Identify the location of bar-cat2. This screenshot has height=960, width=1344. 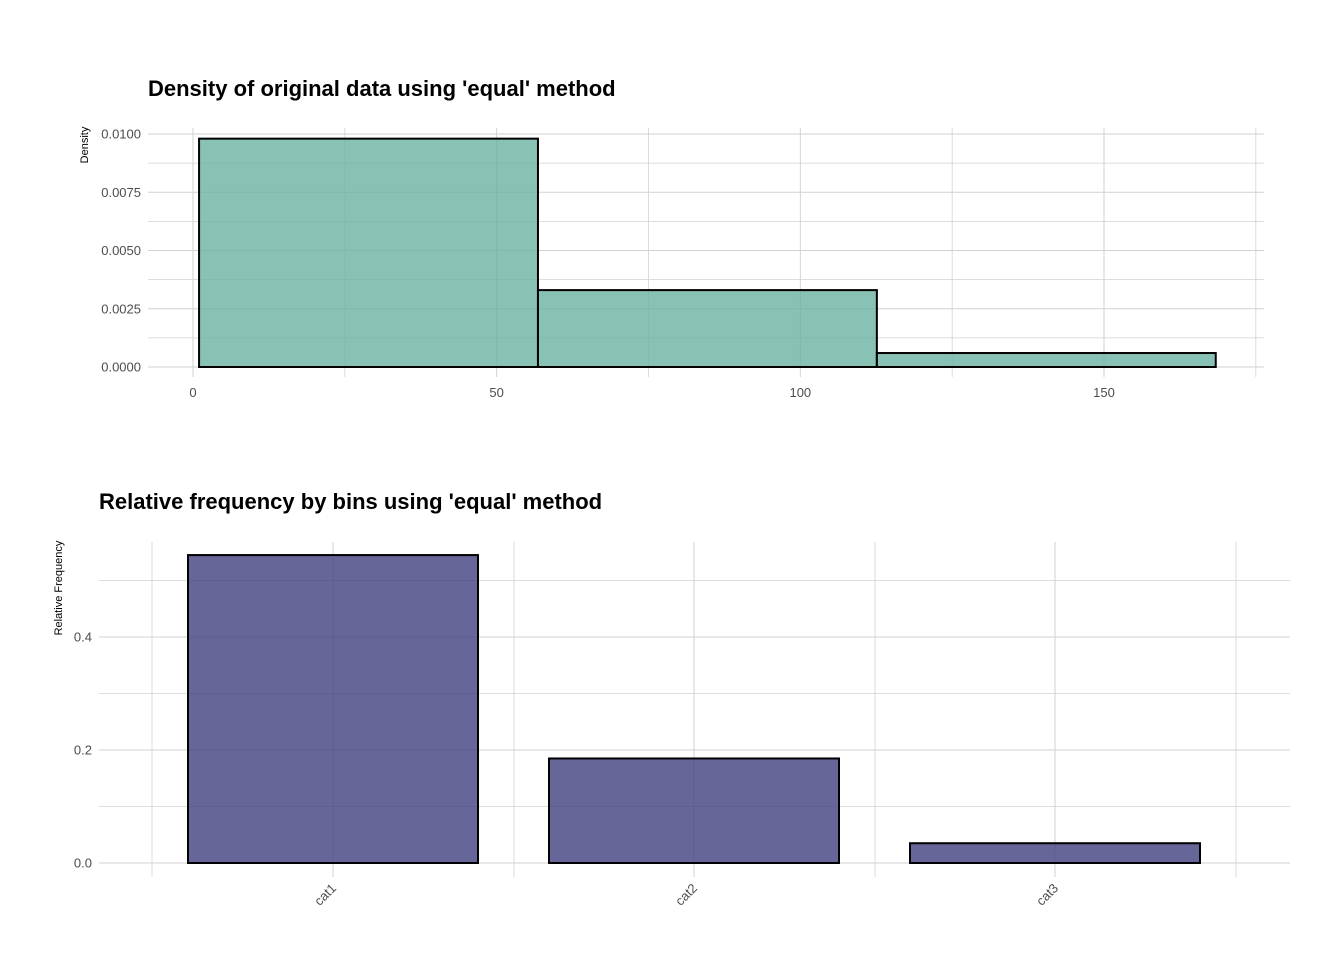
(694, 810).